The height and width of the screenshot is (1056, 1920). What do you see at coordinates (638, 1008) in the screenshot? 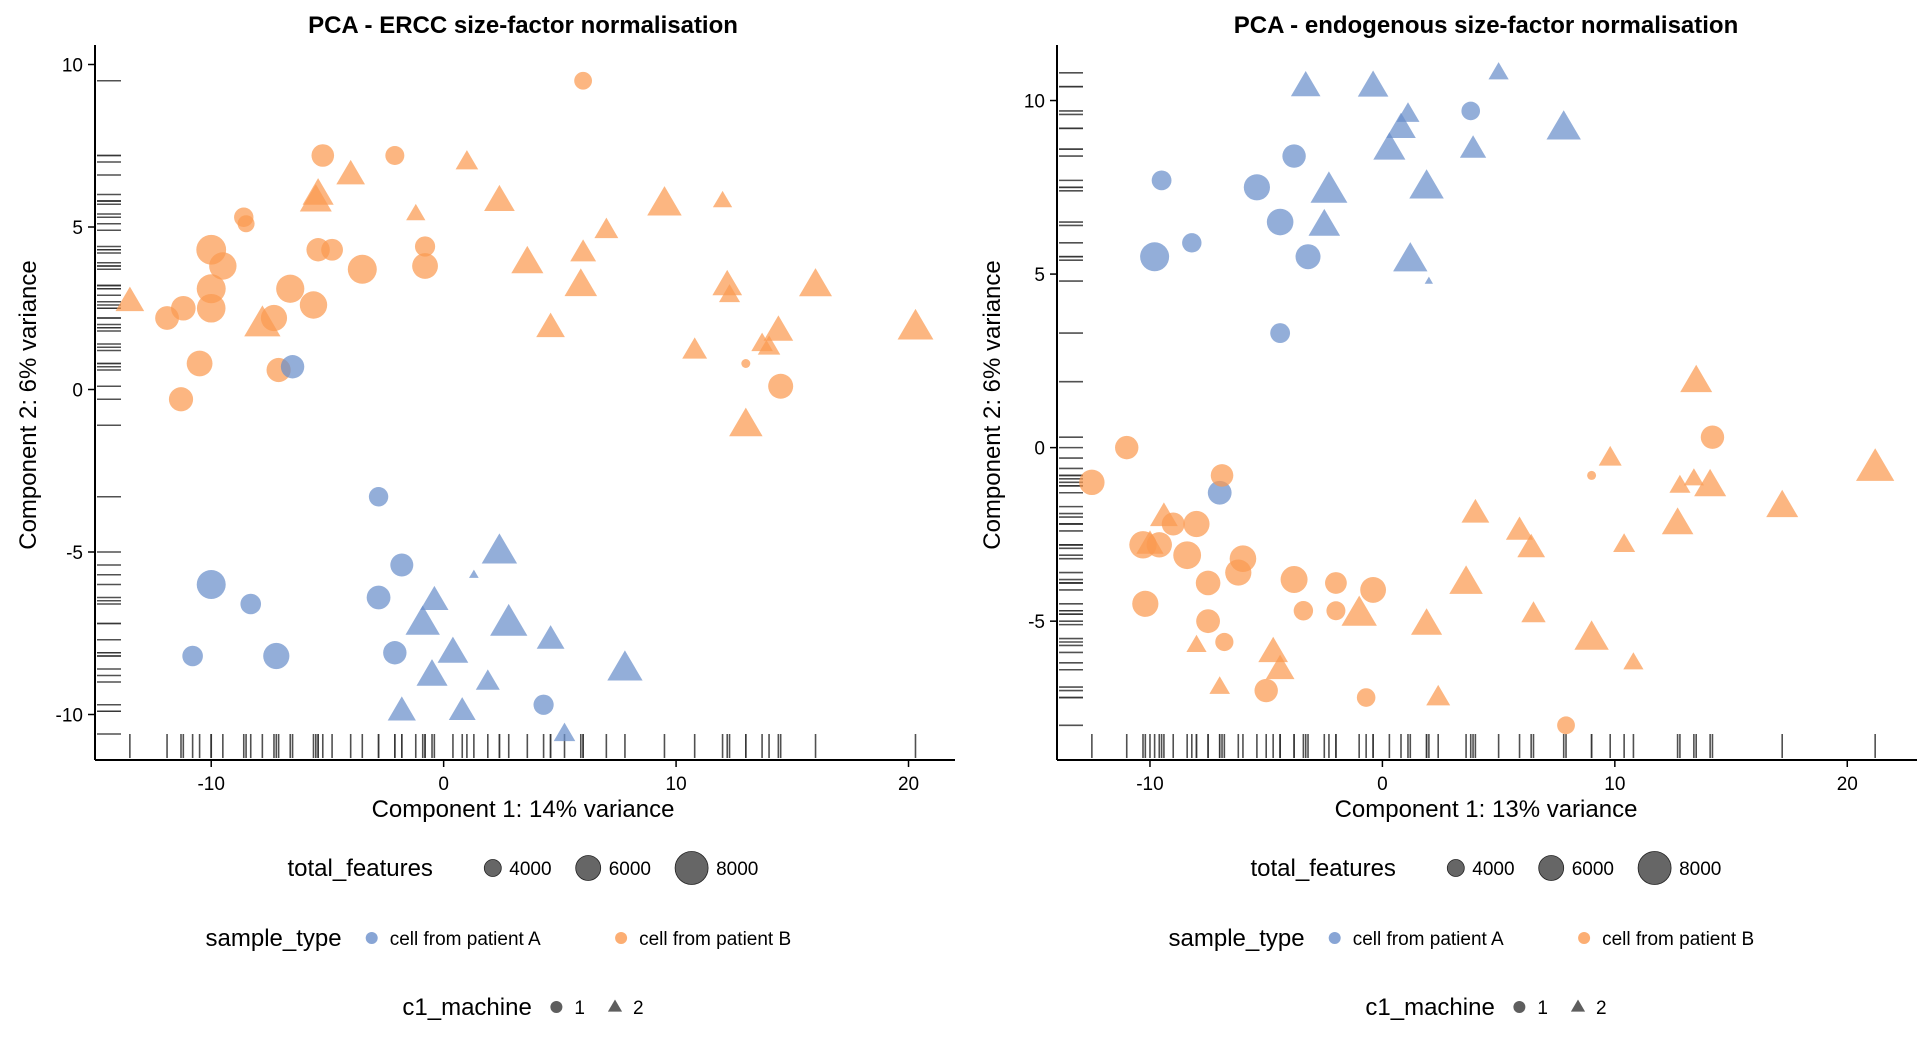
I see `legend-label: 2` at bounding box center [638, 1008].